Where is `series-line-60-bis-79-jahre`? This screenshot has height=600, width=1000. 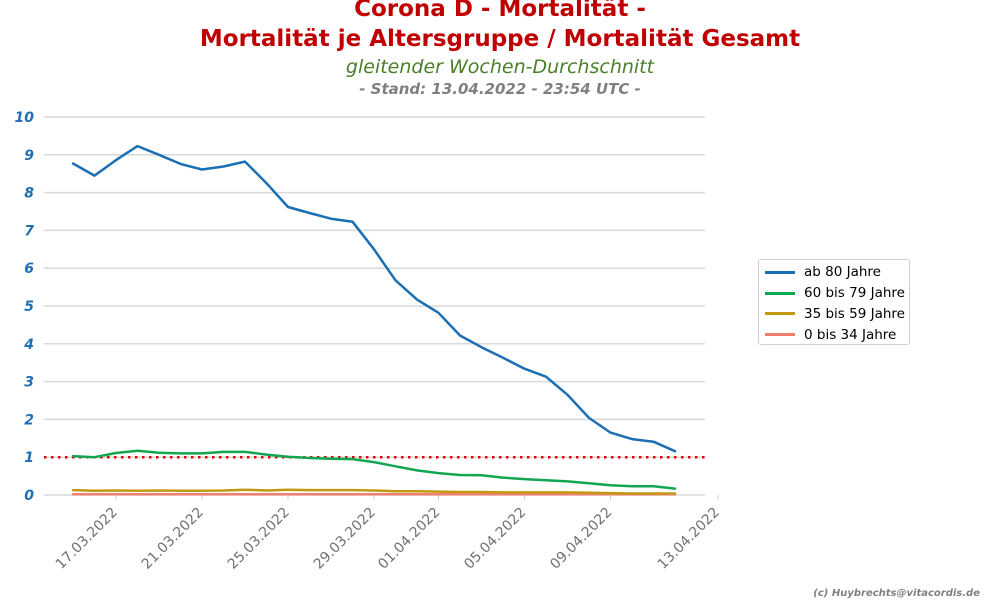 series-line-60-bis-79-jahre is located at coordinates (374, 469).